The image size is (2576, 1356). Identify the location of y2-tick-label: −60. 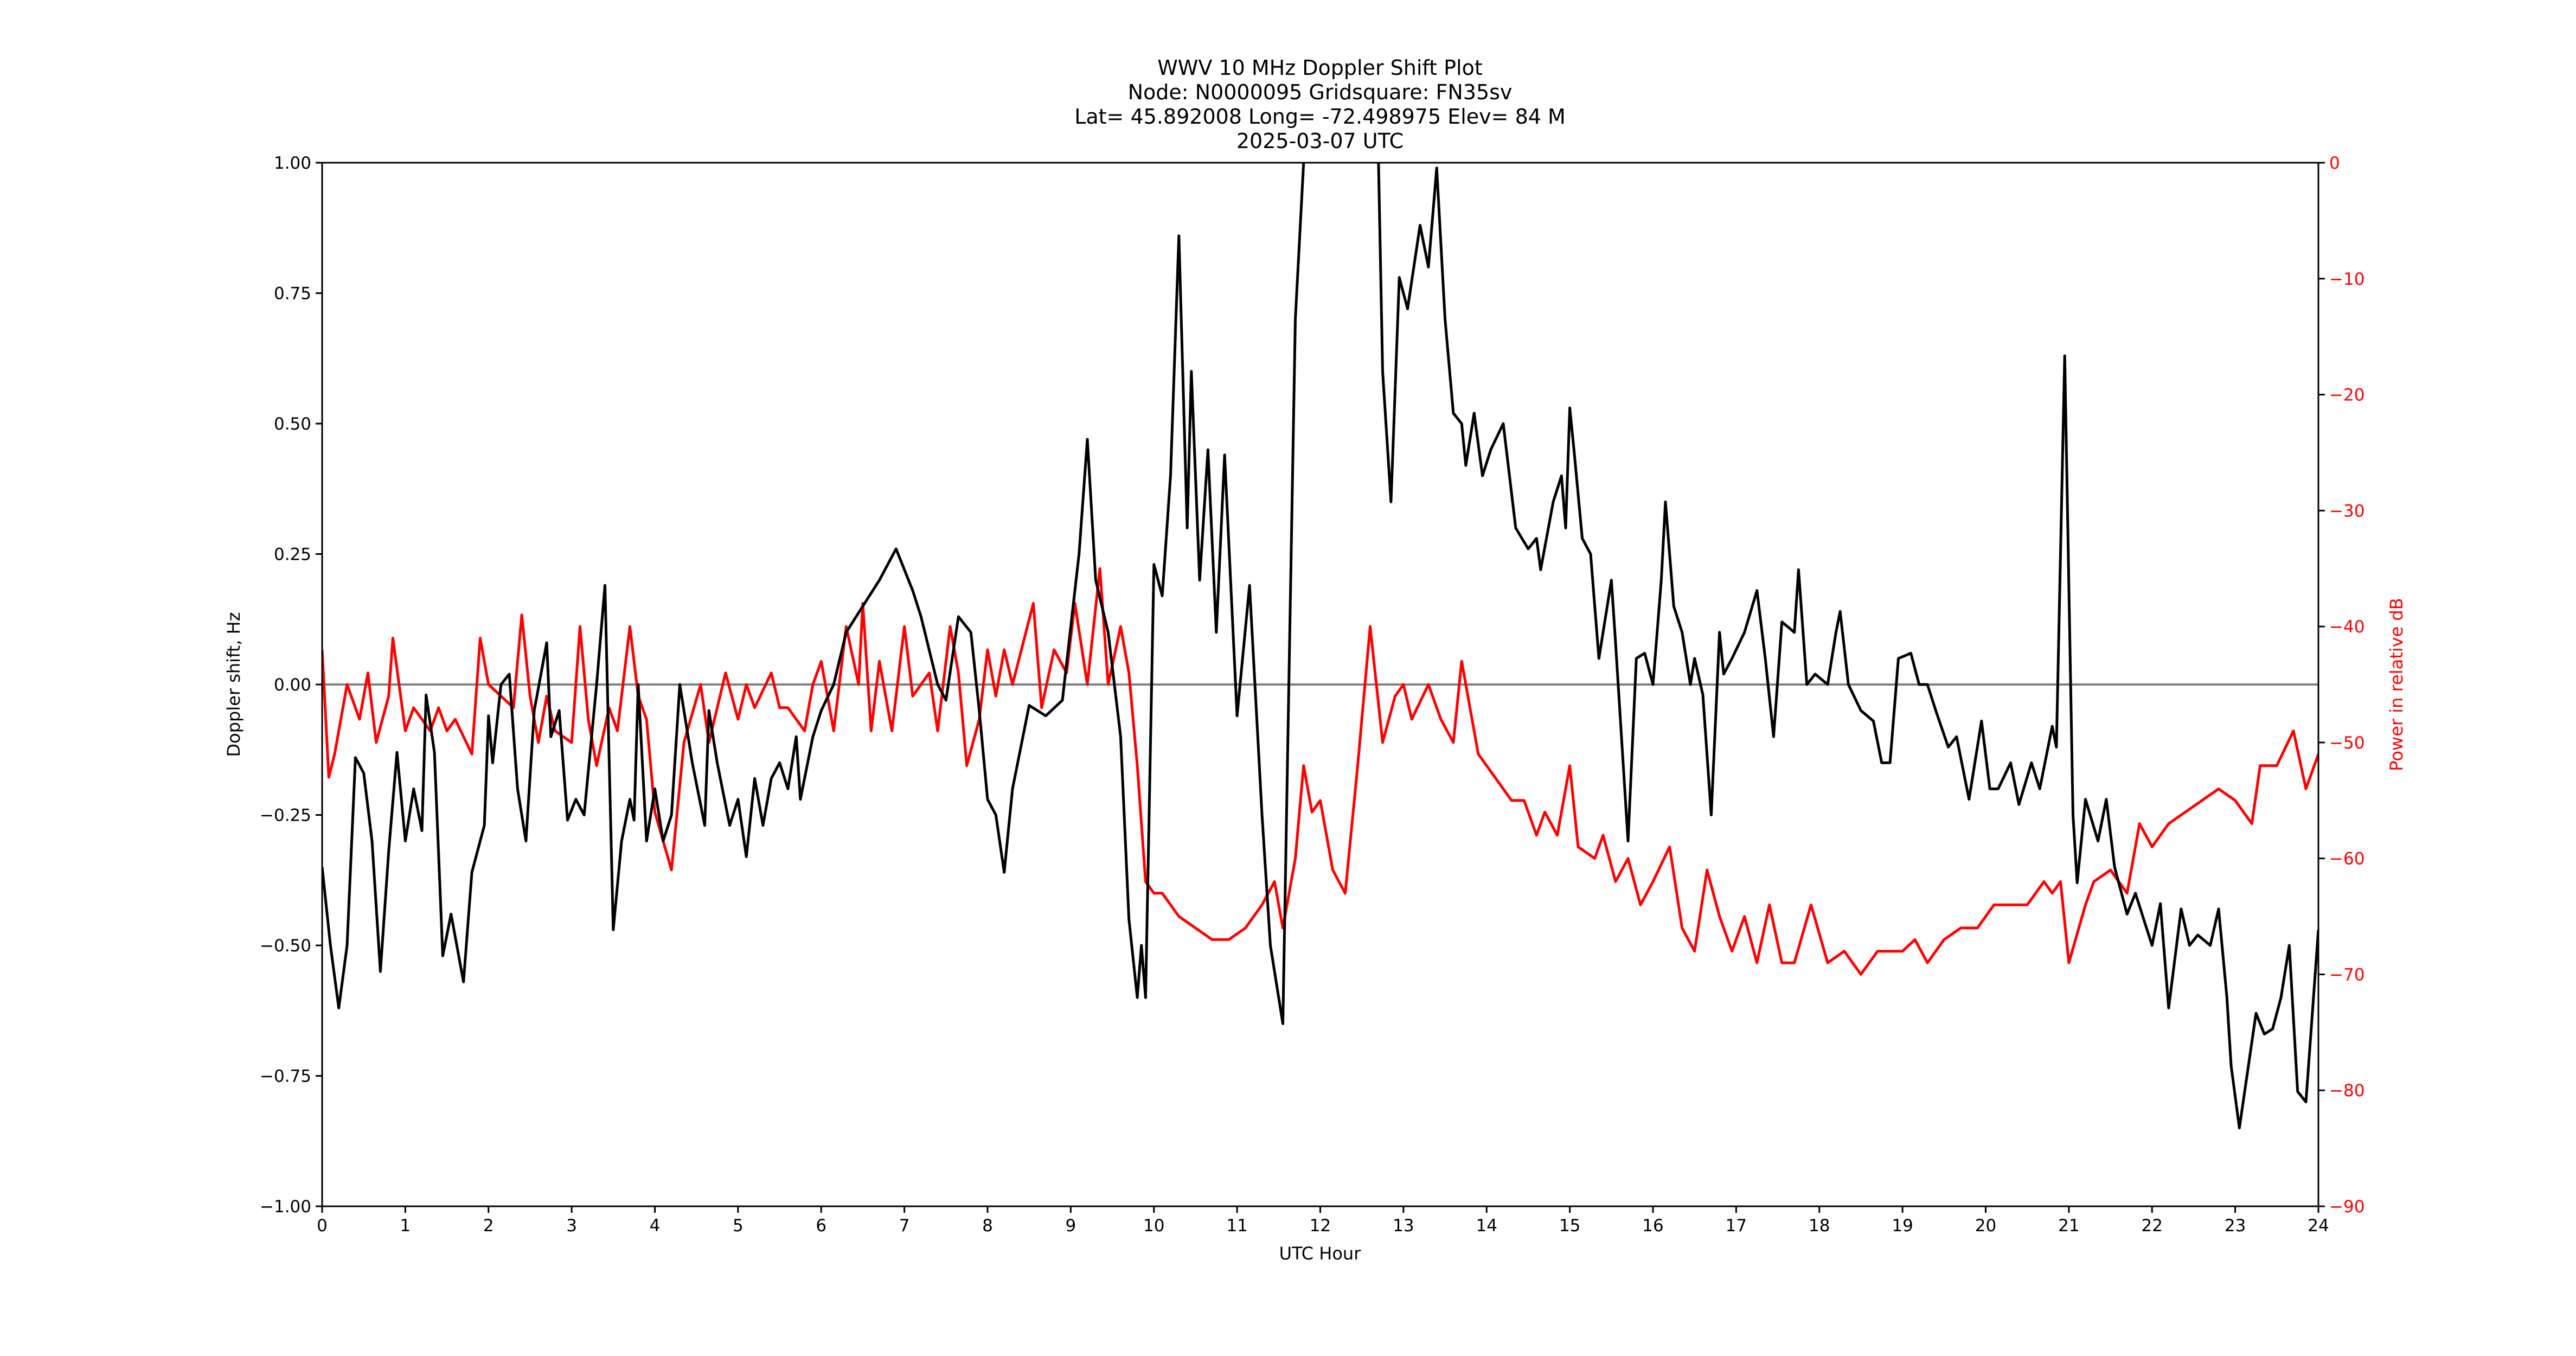
(2346, 859).